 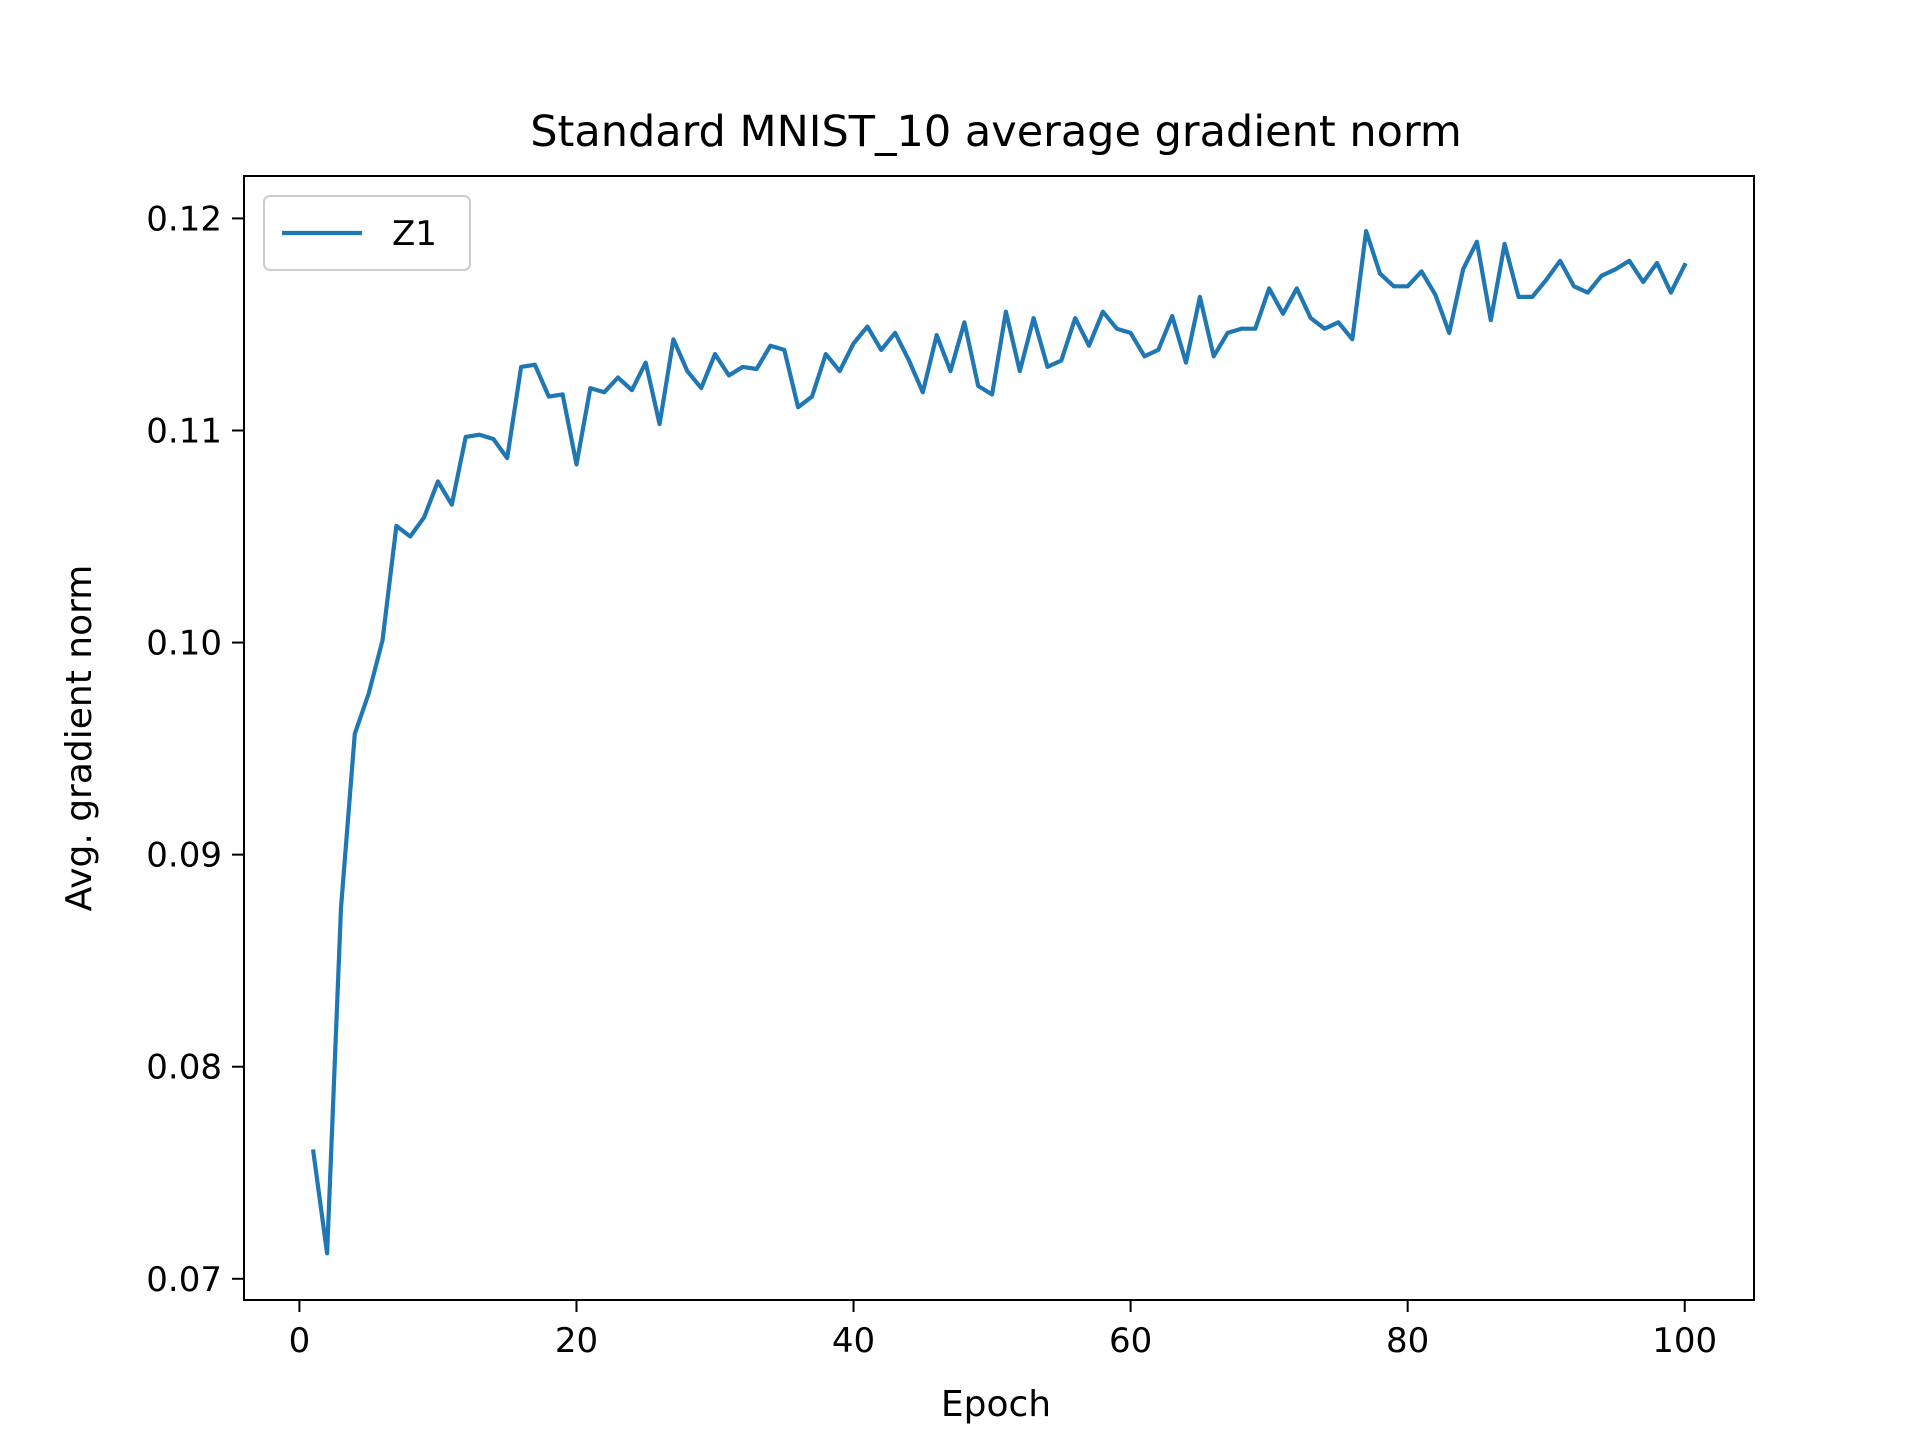 What do you see at coordinates (184, 644) in the screenshot?
I see `y-tick-label: 0.10` at bounding box center [184, 644].